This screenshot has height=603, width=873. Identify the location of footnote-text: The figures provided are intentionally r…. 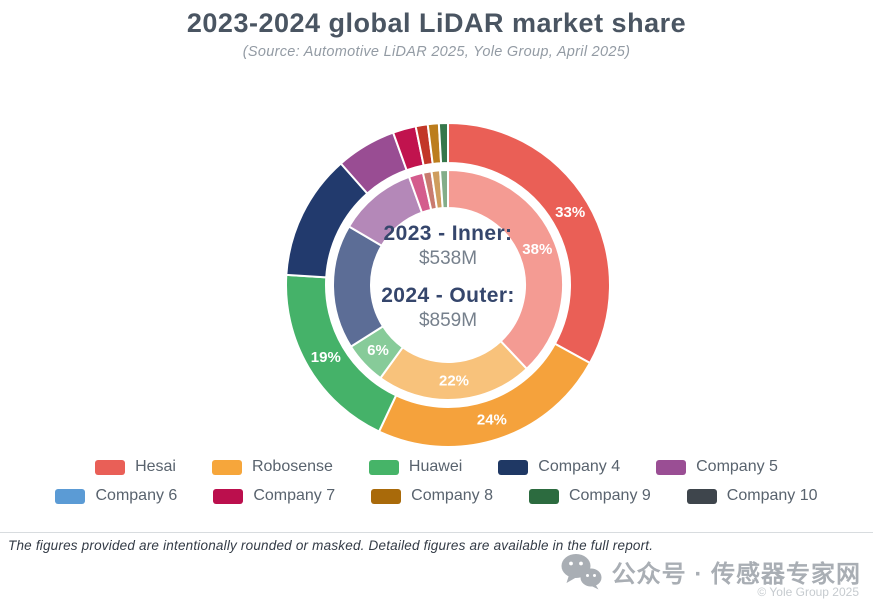
(331, 545).